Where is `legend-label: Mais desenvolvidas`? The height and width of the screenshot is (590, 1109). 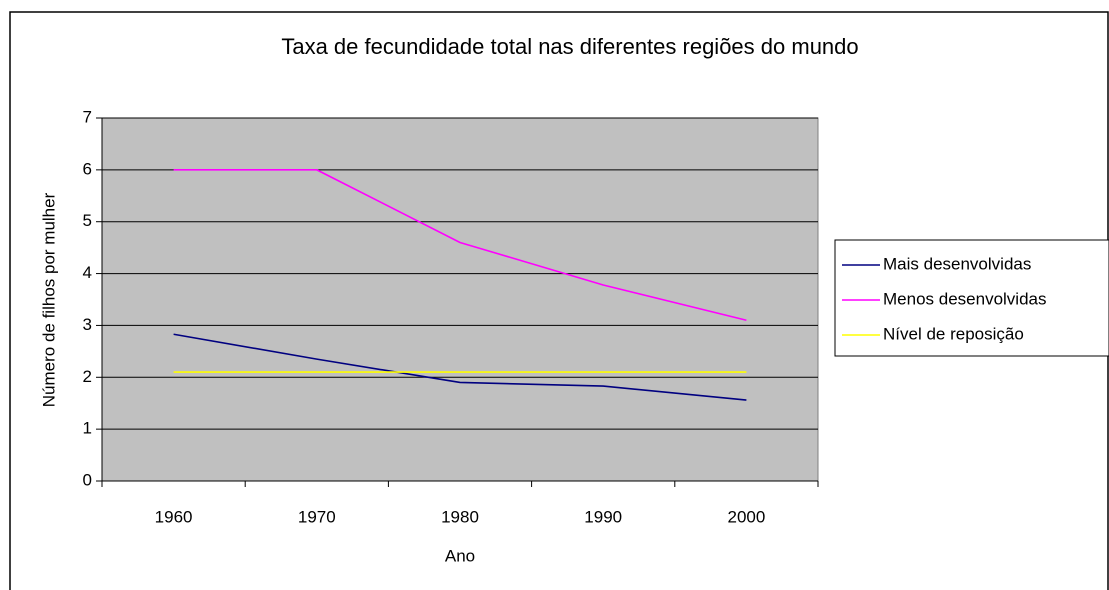
legend-label: Mais desenvolvidas is located at coordinates (957, 263).